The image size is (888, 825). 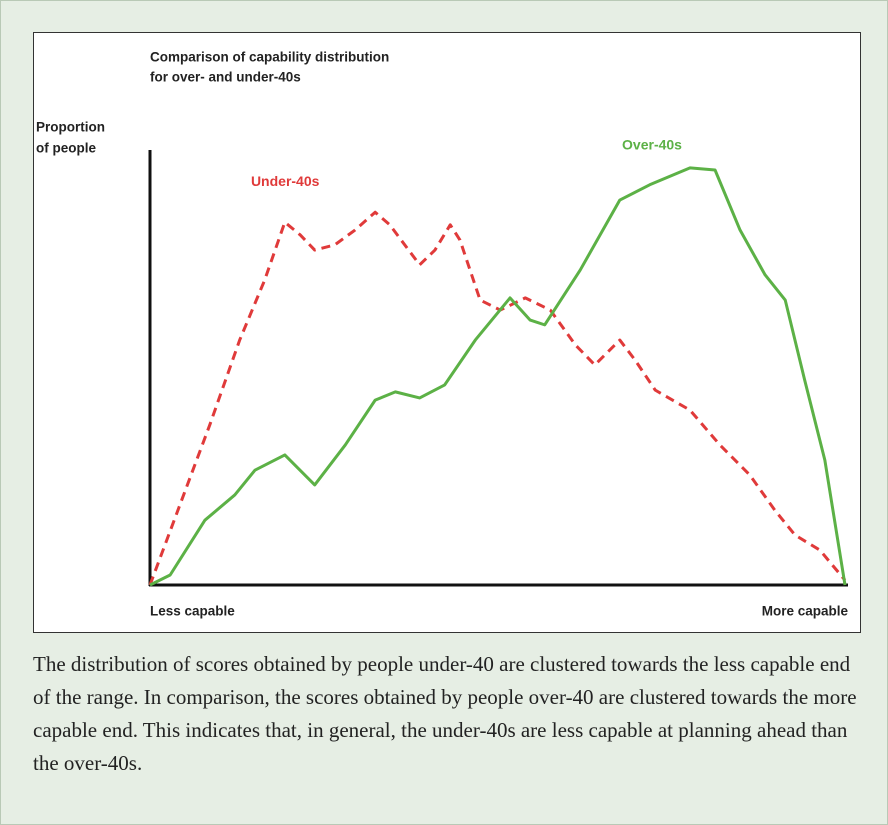 I want to click on y-axis-label: Proportion, so click(x=70, y=127).